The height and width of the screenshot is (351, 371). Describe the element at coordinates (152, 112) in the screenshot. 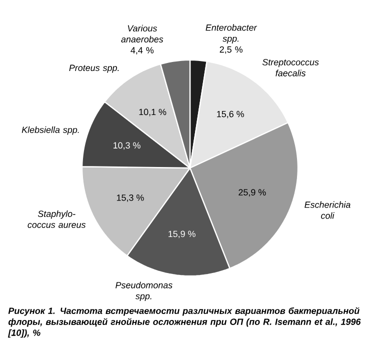

I see `data-label: 10,1 %` at that location.